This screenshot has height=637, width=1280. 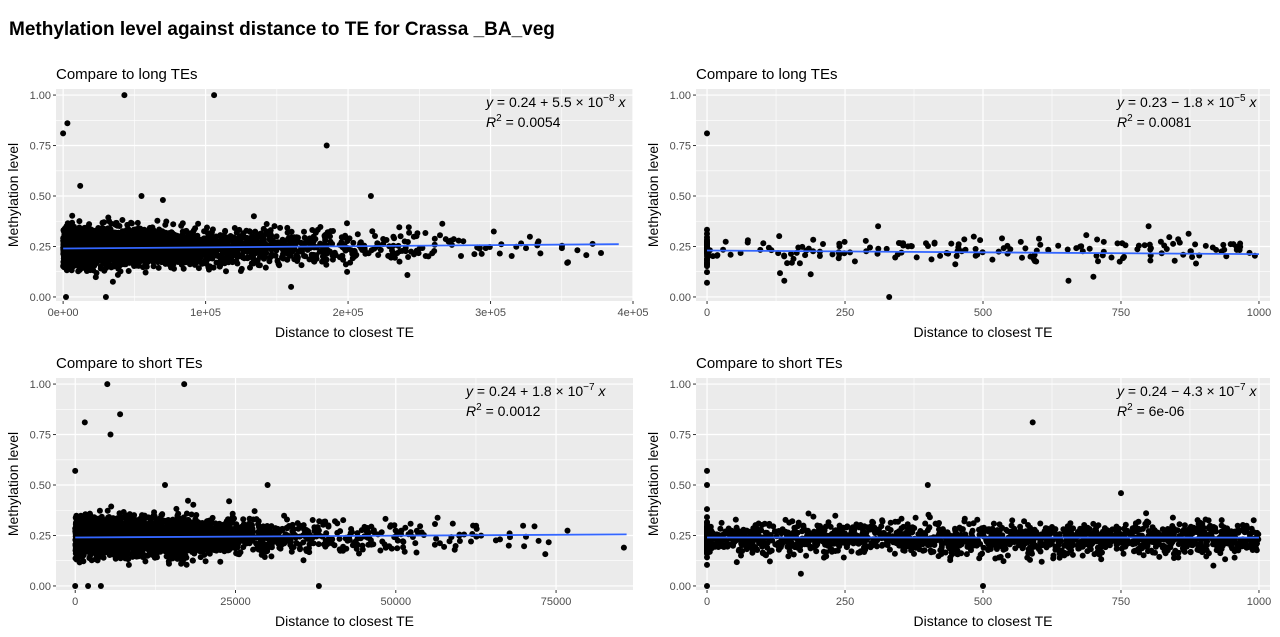 What do you see at coordinates (344, 332) in the screenshot?
I see `x-axis-label: Distance to closest TE` at bounding box center [344, 332].